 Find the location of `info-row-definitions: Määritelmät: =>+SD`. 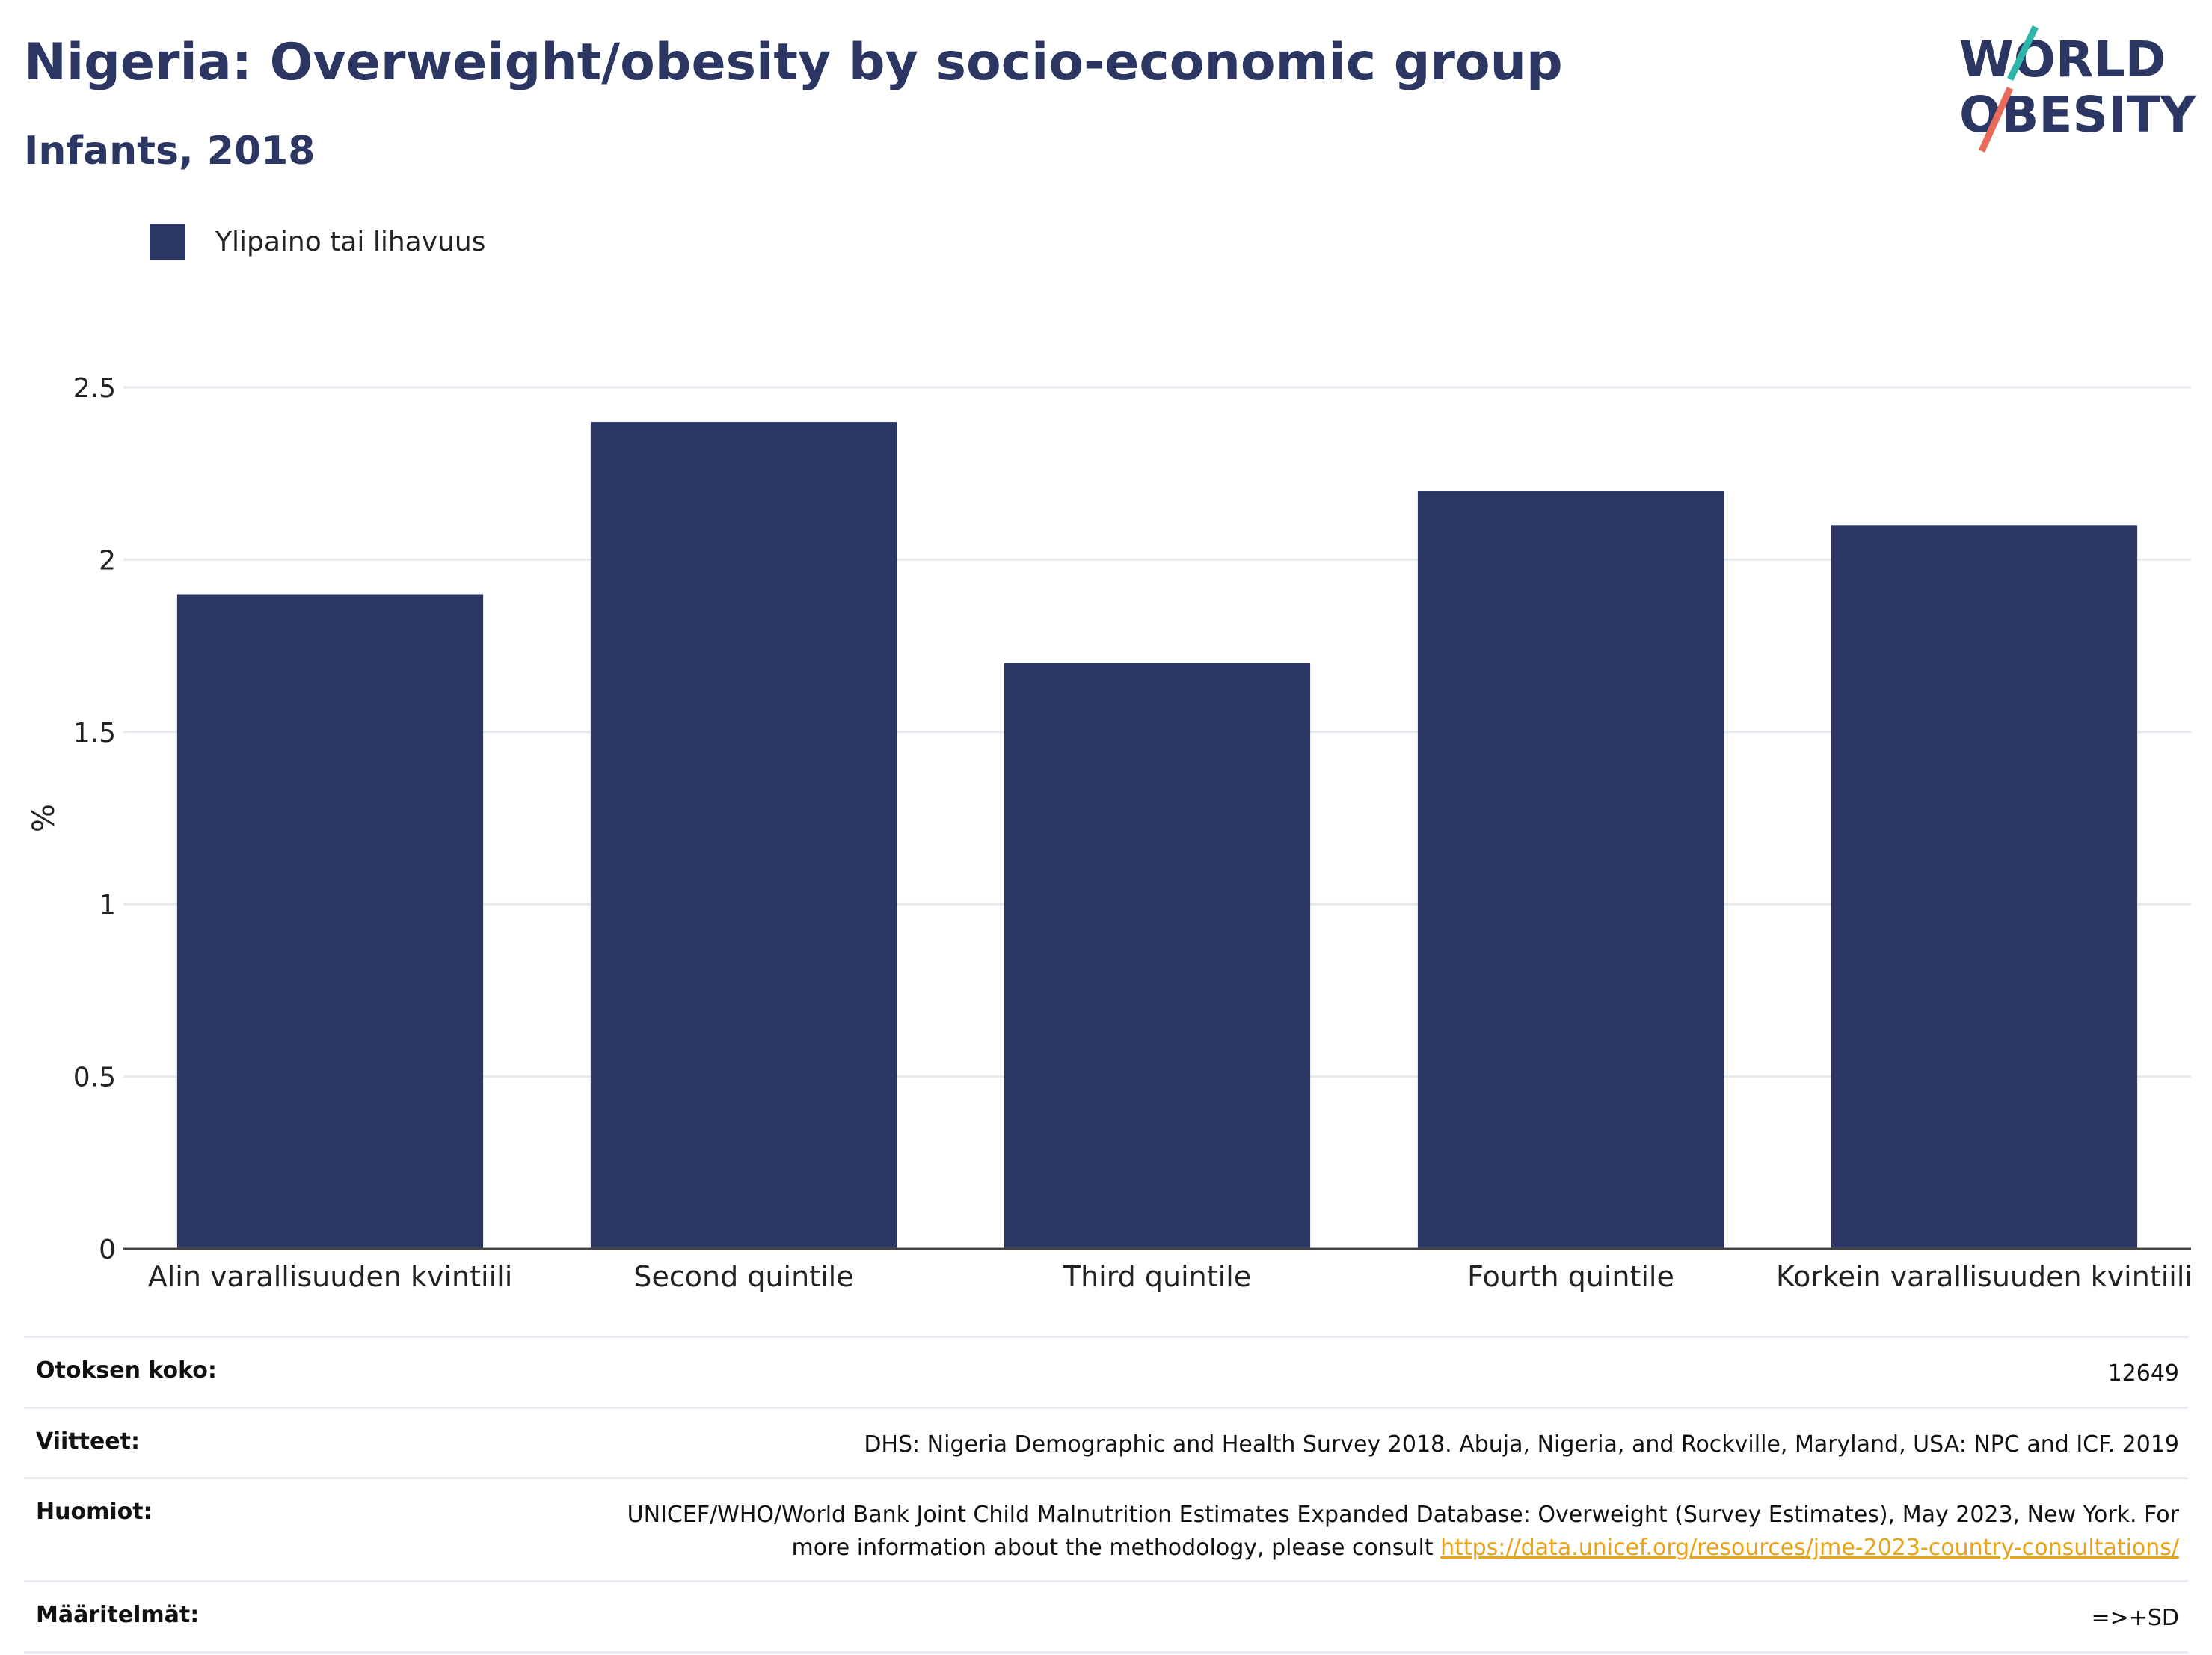

info-row-definitions: Määritelmät: =>+SD is located at coordinates (1106, 1617).